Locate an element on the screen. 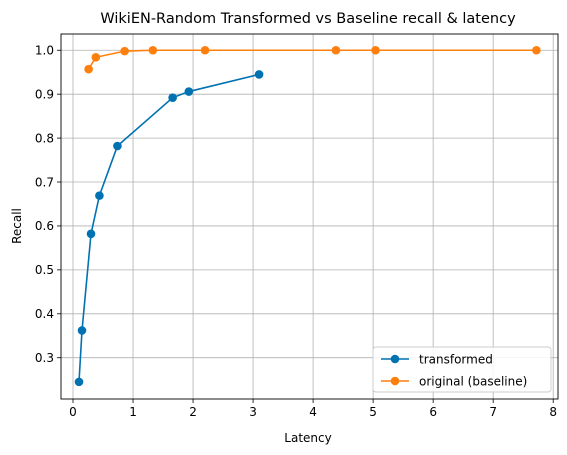  legend-label: transformed is located at coordinates (456, 359).